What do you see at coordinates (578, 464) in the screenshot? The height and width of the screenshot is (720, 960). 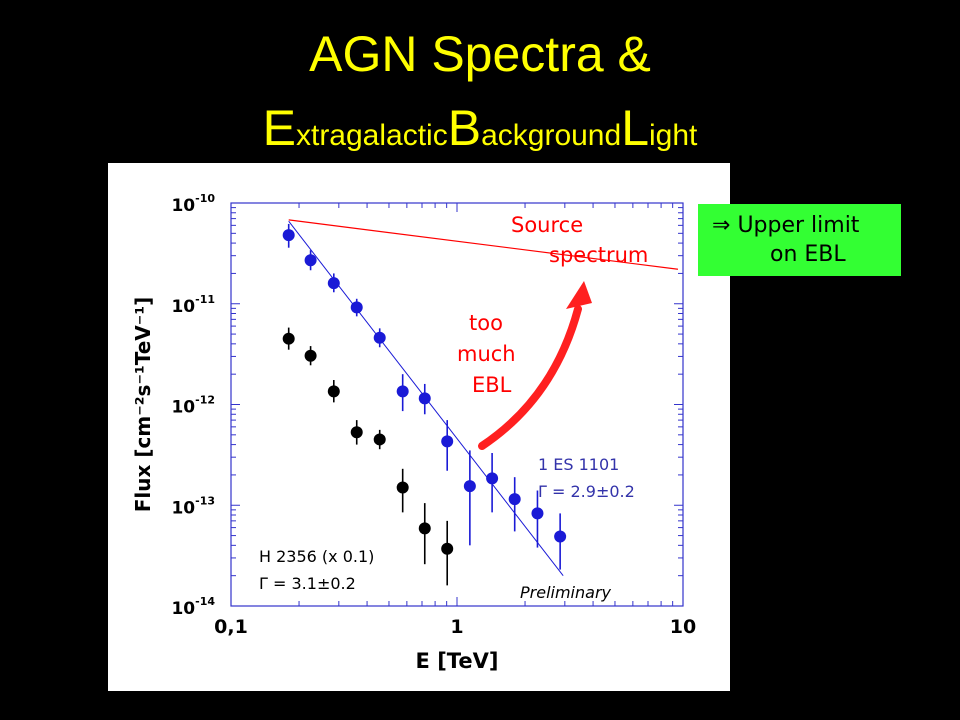 I see `es1101-name-label: 1 ES 1101` at bounding box center [578, 464].